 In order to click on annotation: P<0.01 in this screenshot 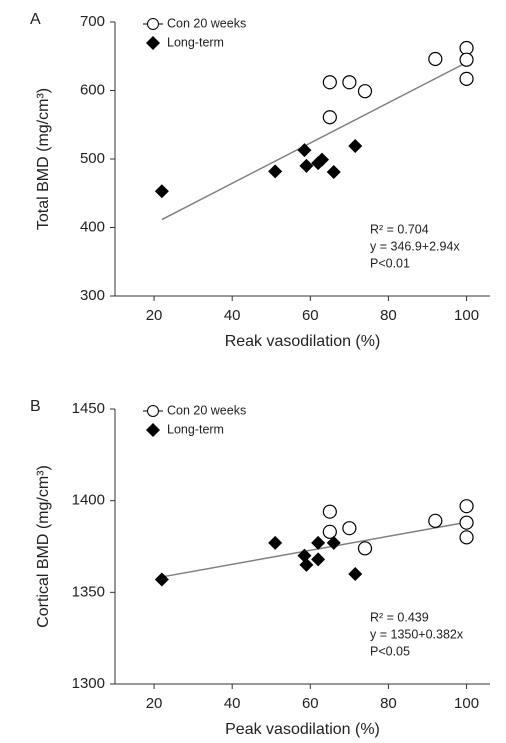, I will do `click(390, 263)`.